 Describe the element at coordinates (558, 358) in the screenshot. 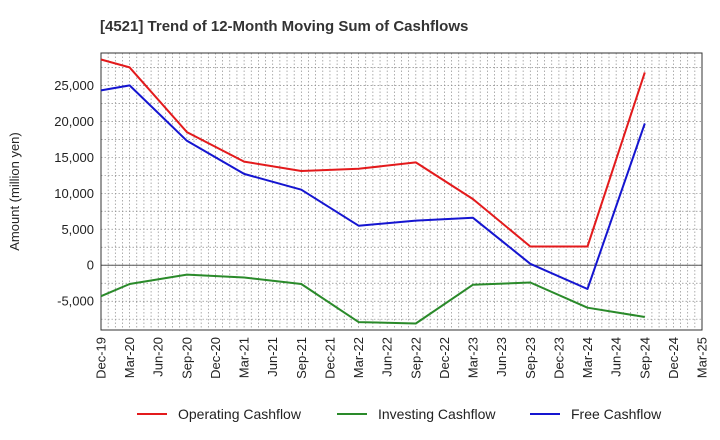

I see `x-tick-label: Dec-23` at that location.